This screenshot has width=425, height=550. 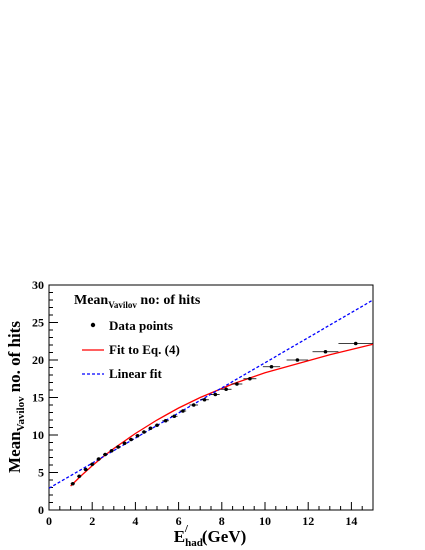 I want to click on x-axis-title: Ehad/(GeV), so click(x=210, y=536).